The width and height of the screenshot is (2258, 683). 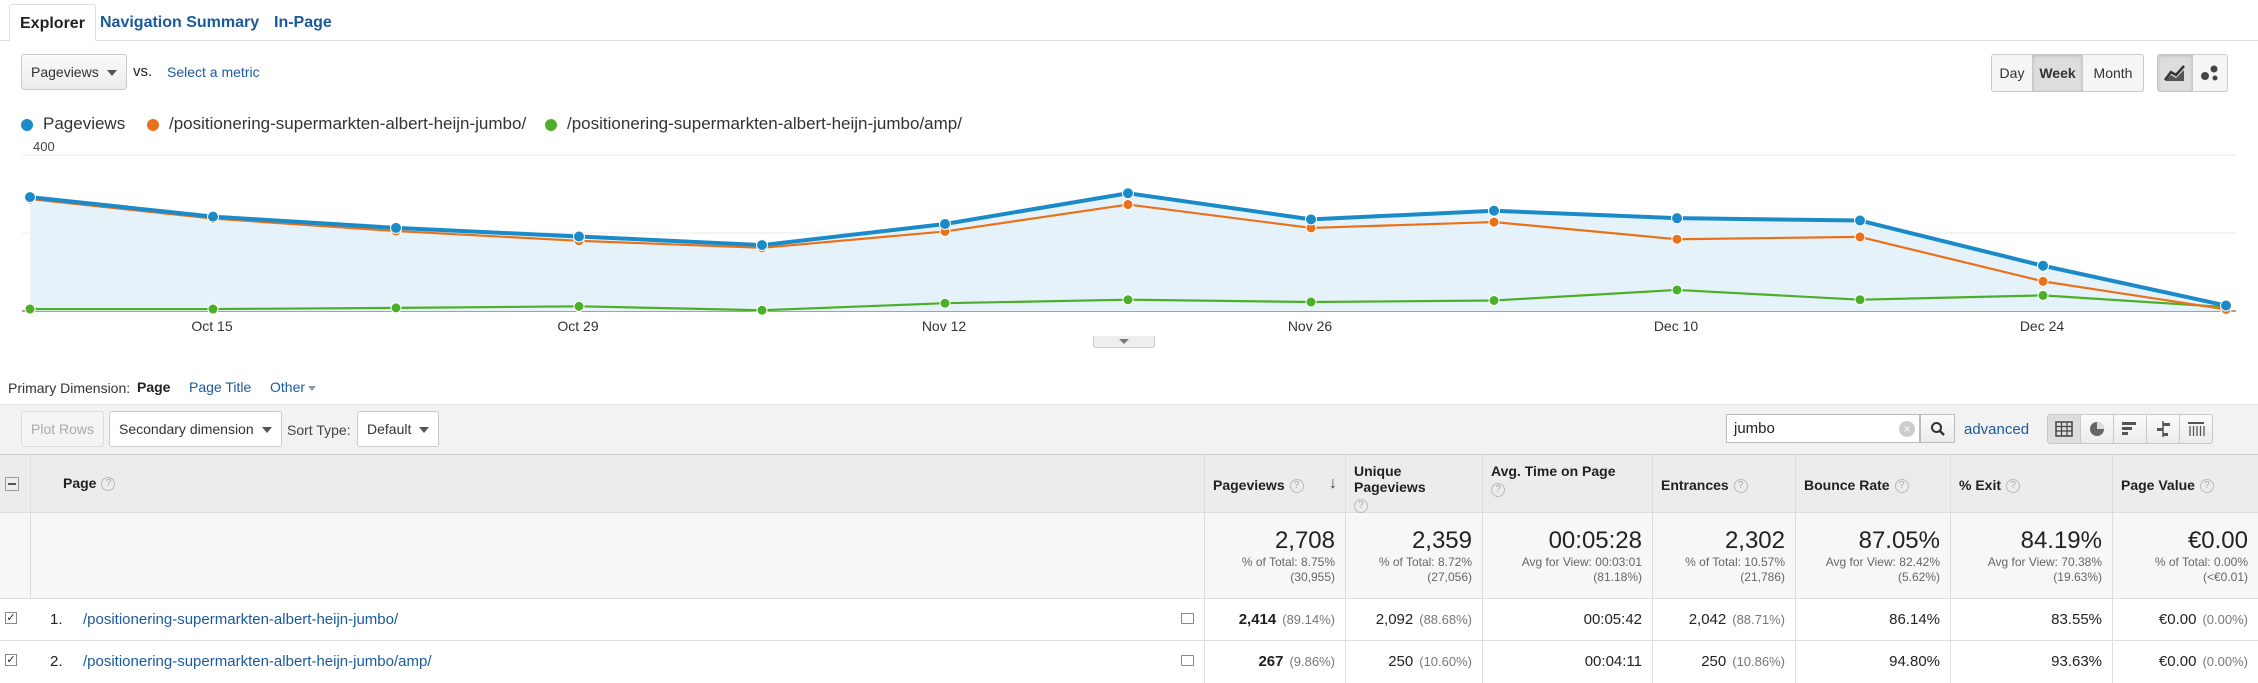 What do you see at coordinates (2163, 429) in the screenshot?
I see `view-comparison-button` at bounding box center [2163, 429].